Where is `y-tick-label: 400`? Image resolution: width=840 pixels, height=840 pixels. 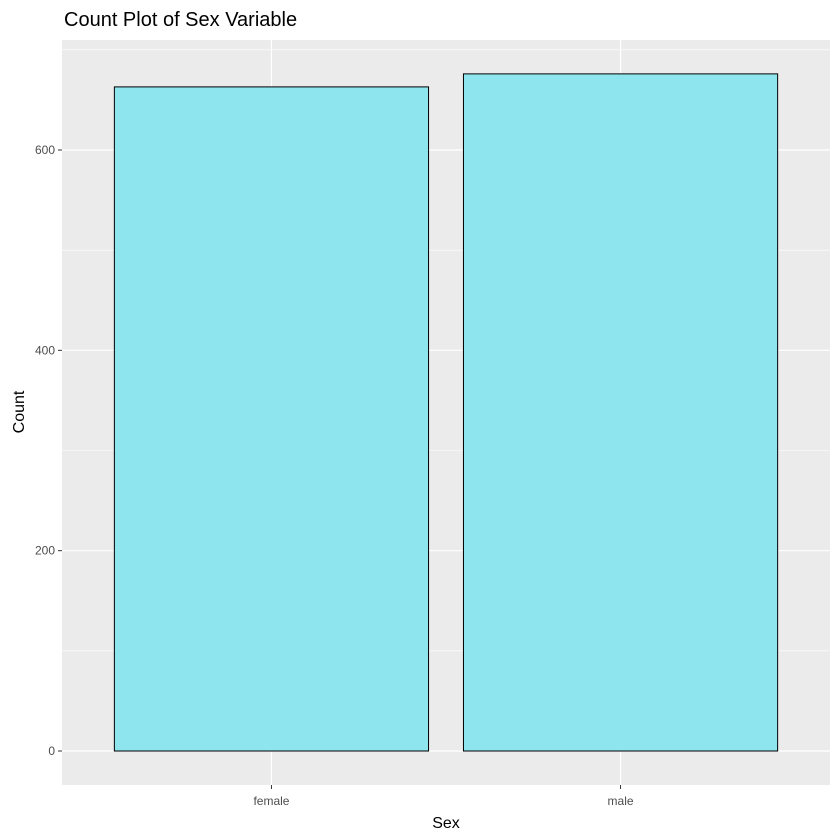 y-tick-label: 400 is located at coordinates (45, 350).